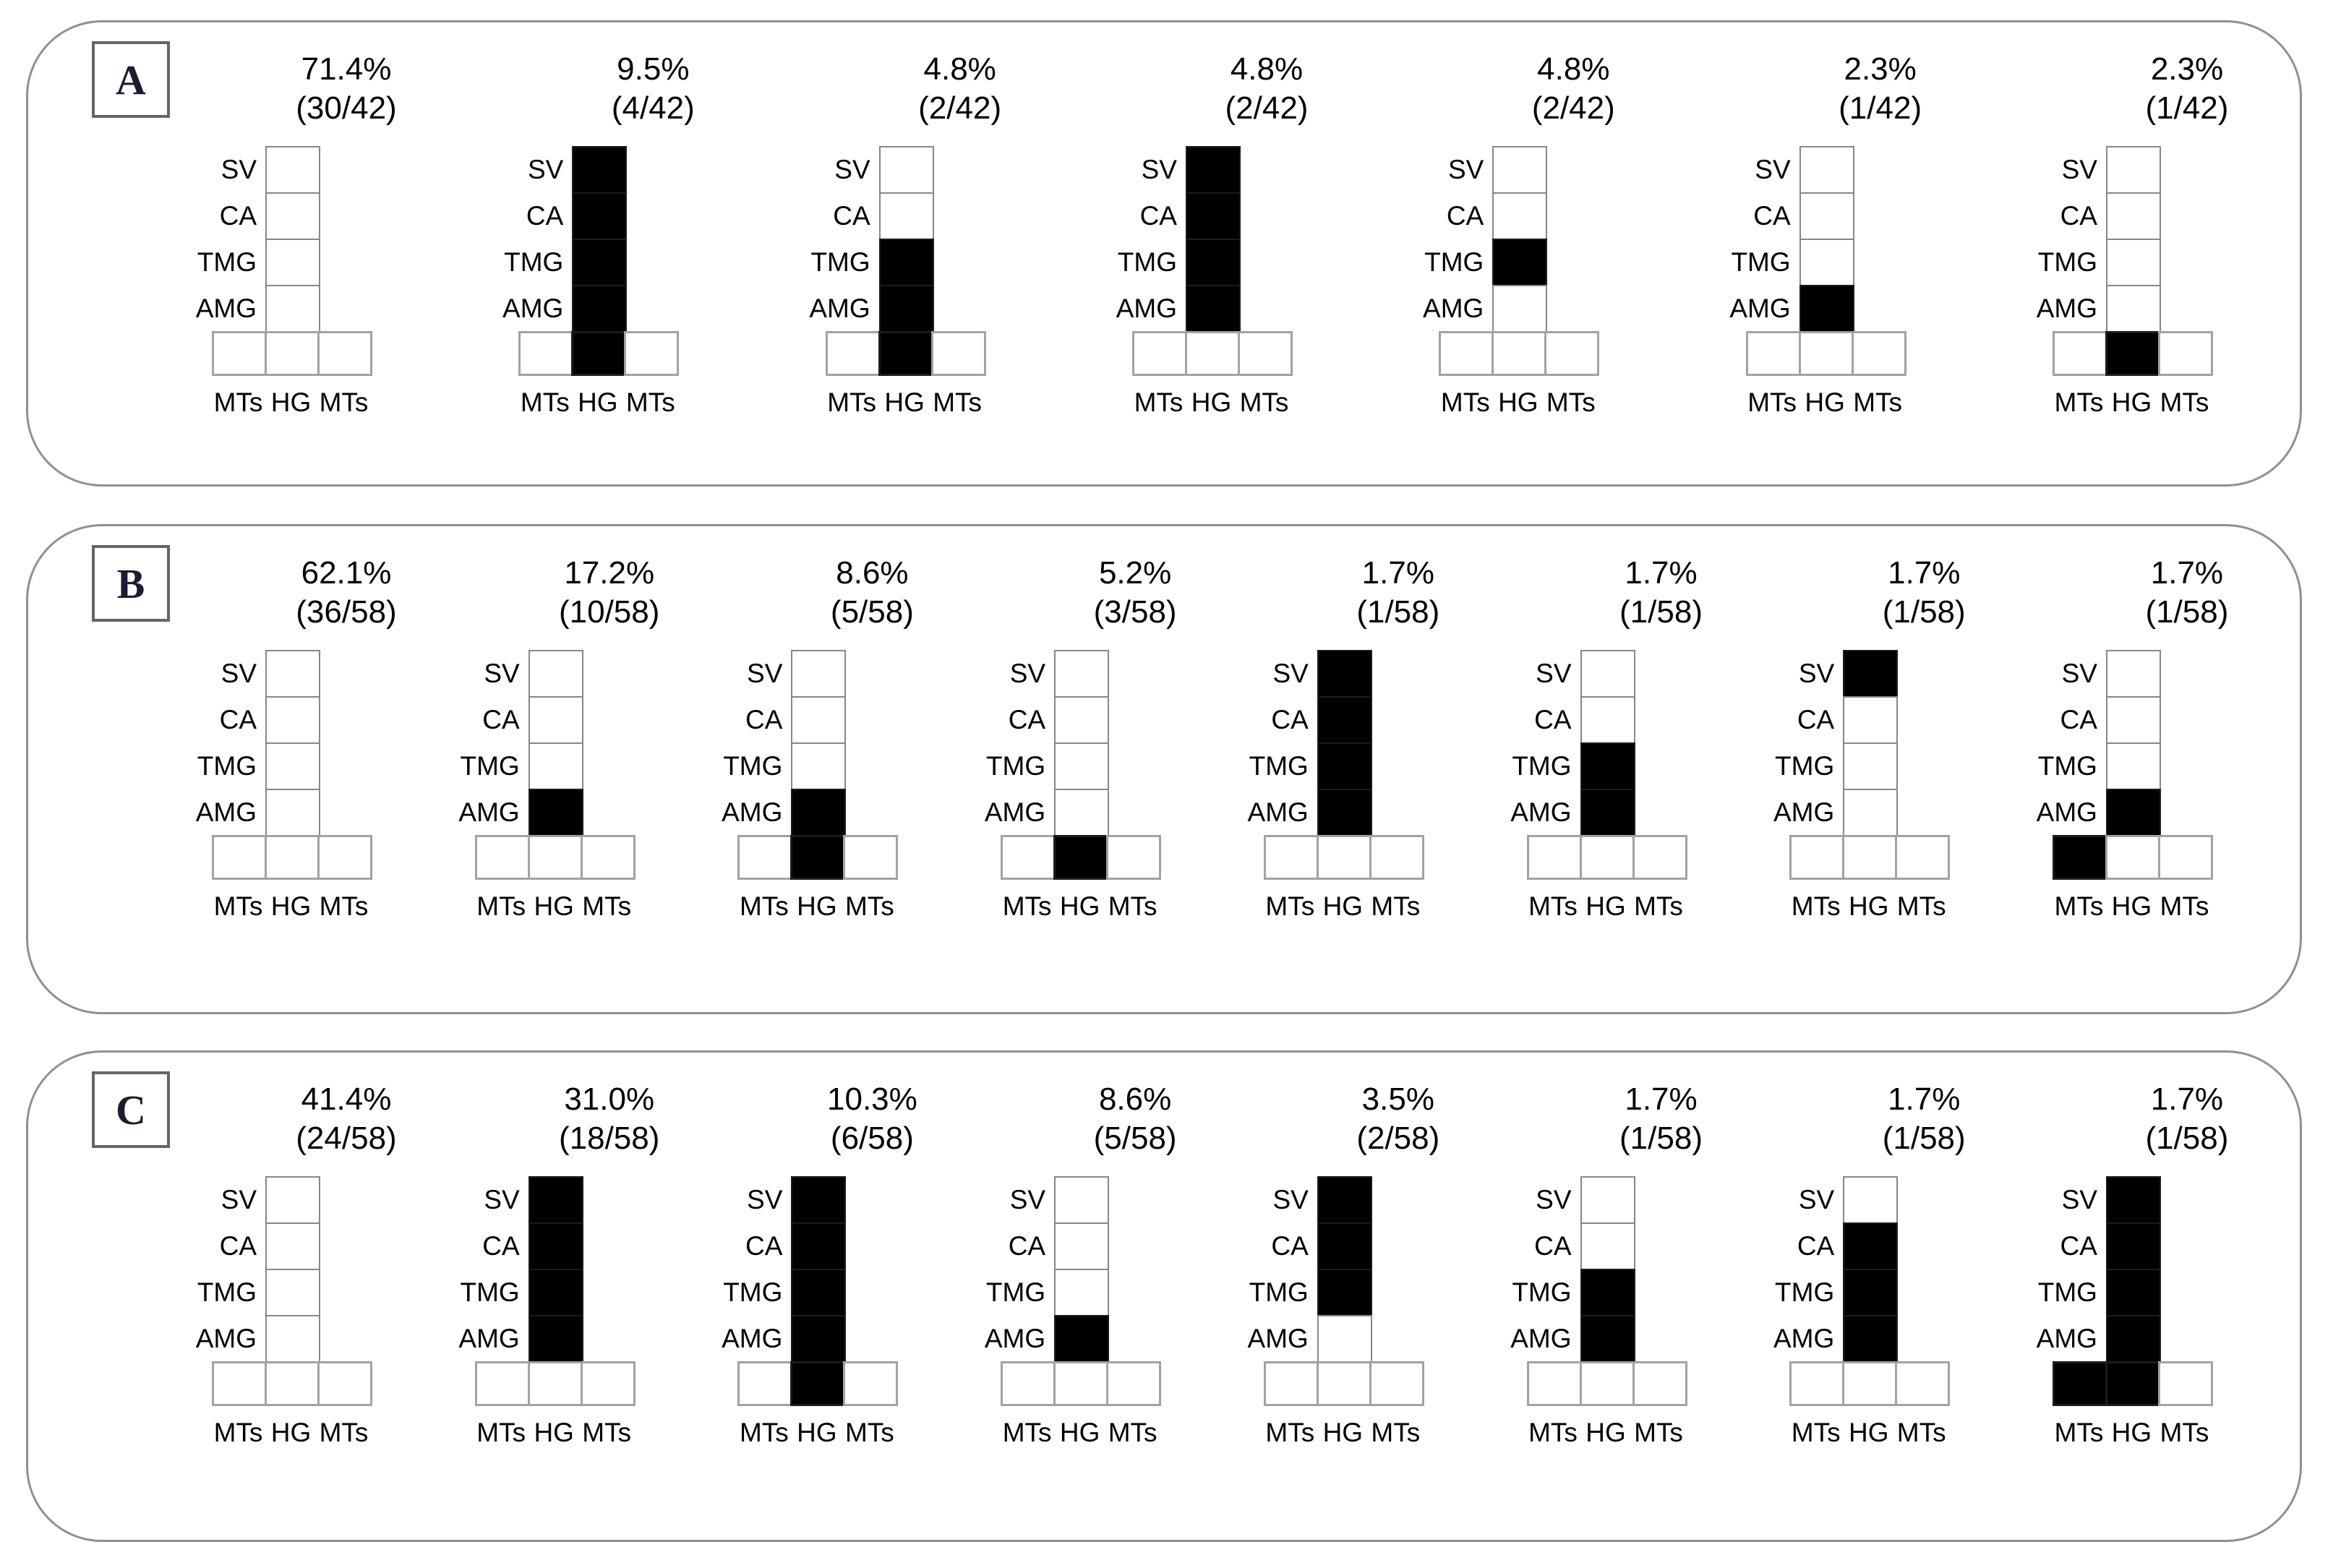 This screenshot has width=2341, height=1568. What do you see at coordinates (346, 1138) in the screenshot?
I see `fraction-value: (24/58)` at bounding box center [346, 1138].